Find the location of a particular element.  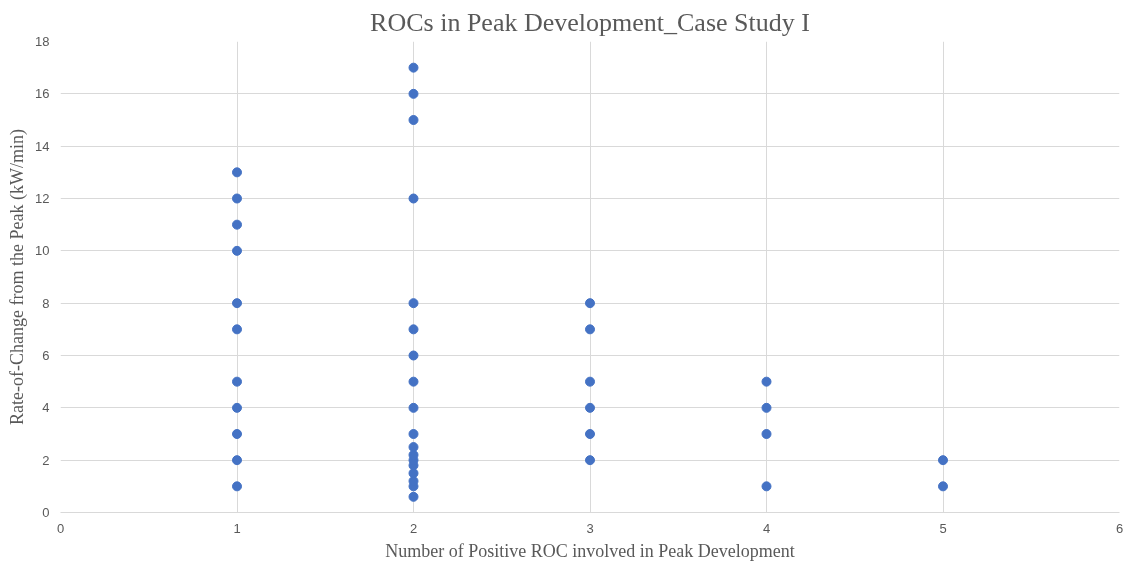

y-axis-title: Rate-of-Change from the Peak (kW/min) is located at coordinates (18, 277).